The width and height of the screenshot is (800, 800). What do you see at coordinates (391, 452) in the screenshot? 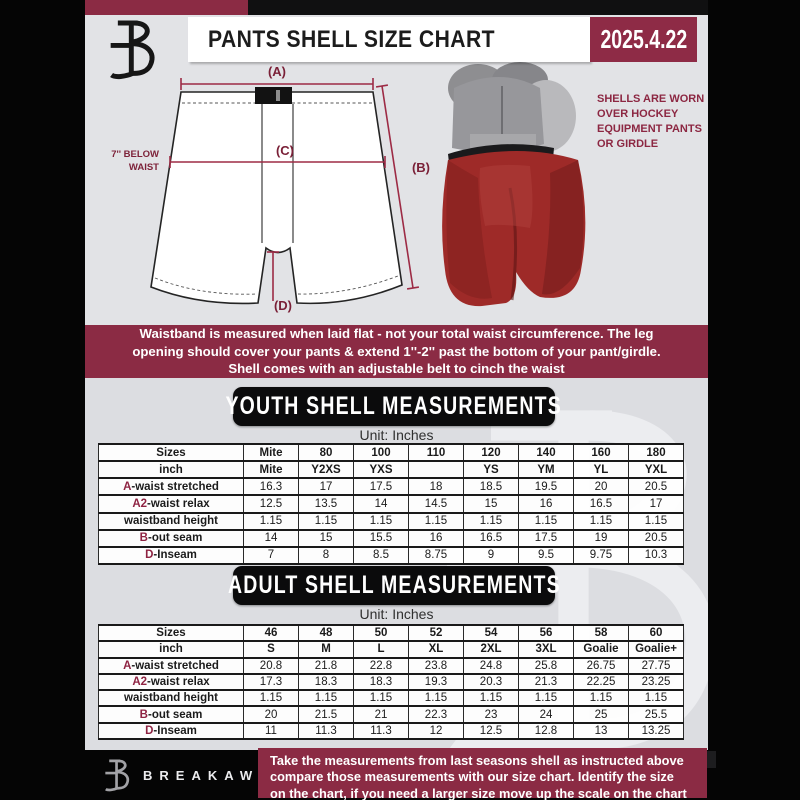
I see `table-row: Sizes Mite 80 100 110 120 140 160 180` at bounding box center [391, 452].